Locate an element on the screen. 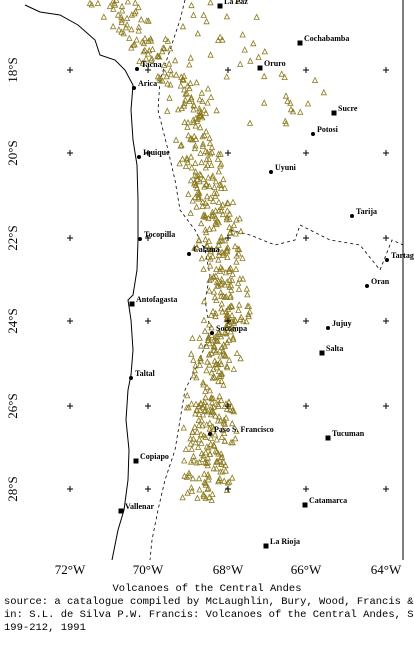 The width and height of the screenshot is (414, 653). place-label: Calama is located at coordinates (206, 249).